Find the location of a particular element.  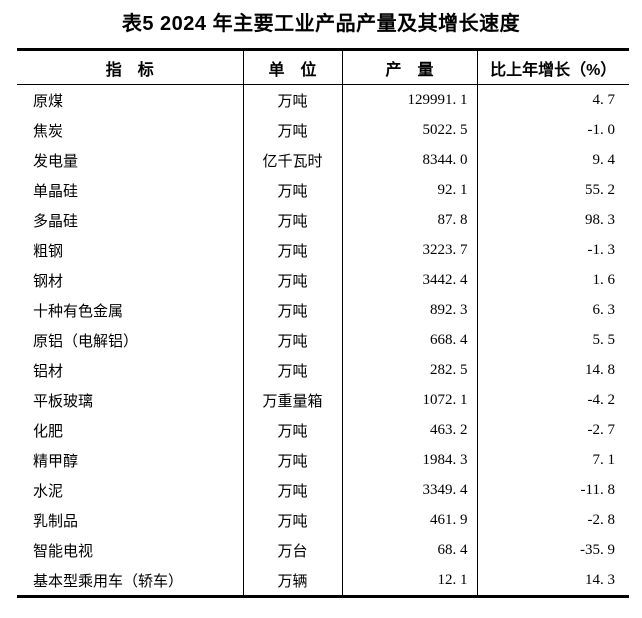

cell-unit: 万辆 is located at coordinates (292, 581).